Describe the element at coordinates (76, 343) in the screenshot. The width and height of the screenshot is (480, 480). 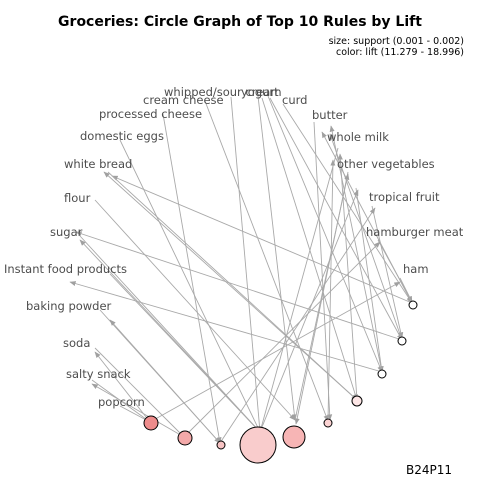
I see `item-label-soda: soda` at that location.